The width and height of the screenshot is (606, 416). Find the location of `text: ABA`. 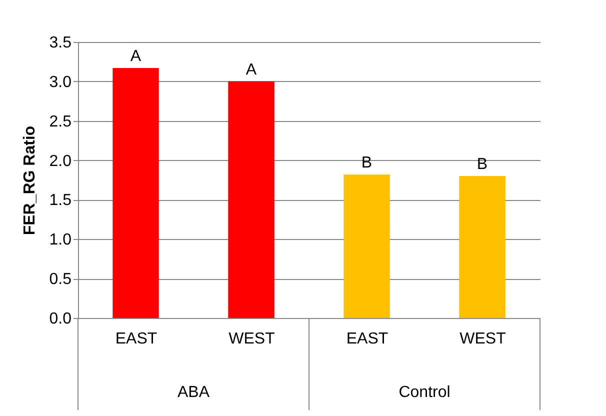

text: ABA is located at coordinates (193, 392).